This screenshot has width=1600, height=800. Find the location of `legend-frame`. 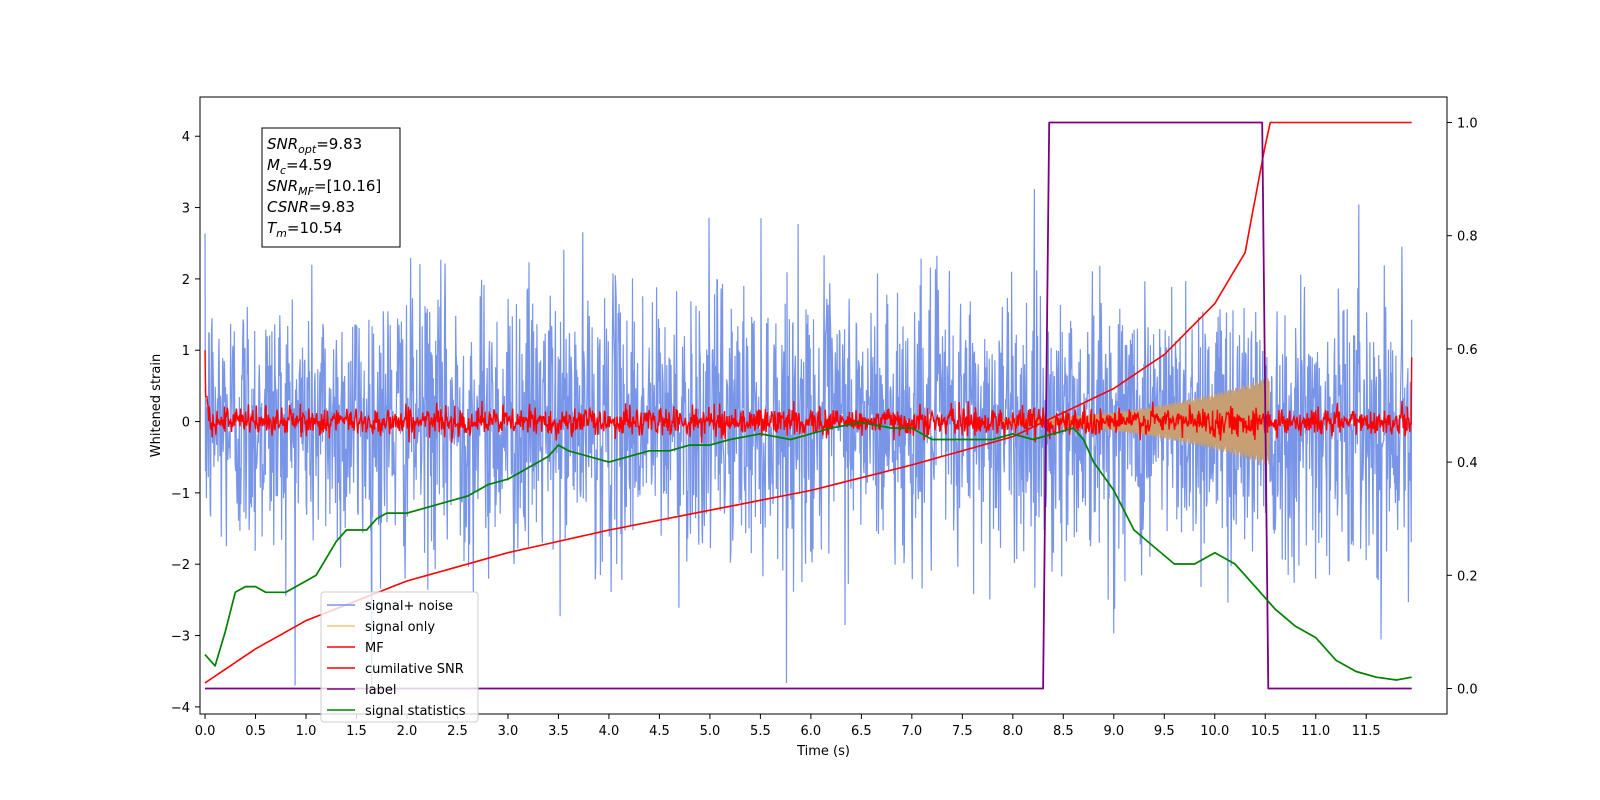

legend-frame is located at coordinates (399, 657).